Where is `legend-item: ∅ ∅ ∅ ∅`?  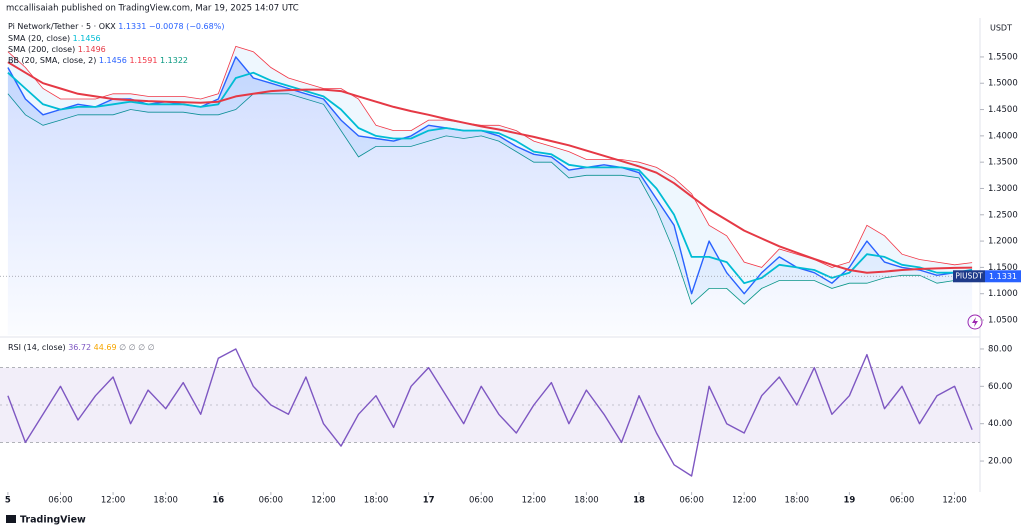
legend-item: ∅ ∅ ∅ ∅ is located at coordinates (137, 347).